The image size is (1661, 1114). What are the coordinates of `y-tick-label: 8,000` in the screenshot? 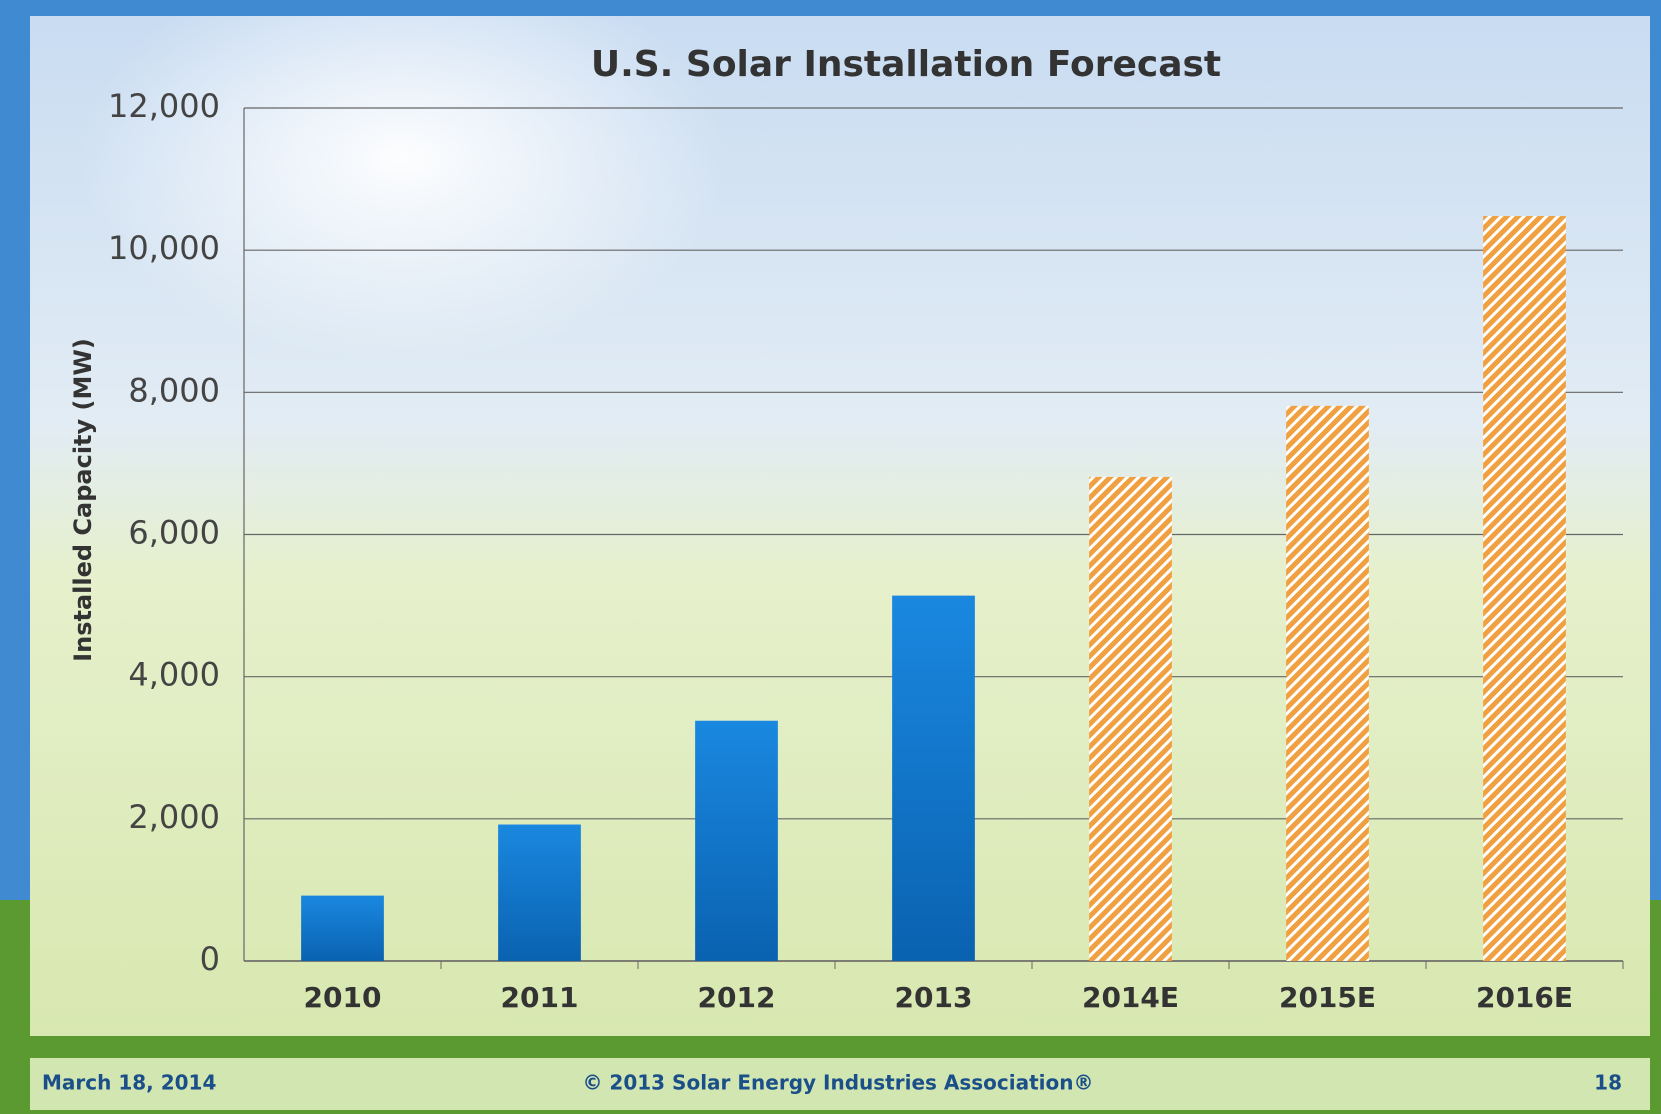 It's located at (174, 390).